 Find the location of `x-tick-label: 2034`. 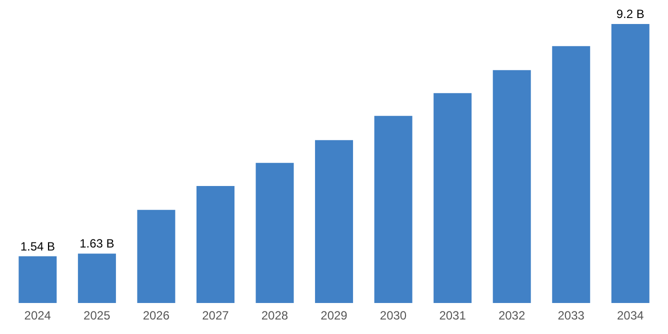

x-tick-label: 2034 is located at coordinates (630, 315).